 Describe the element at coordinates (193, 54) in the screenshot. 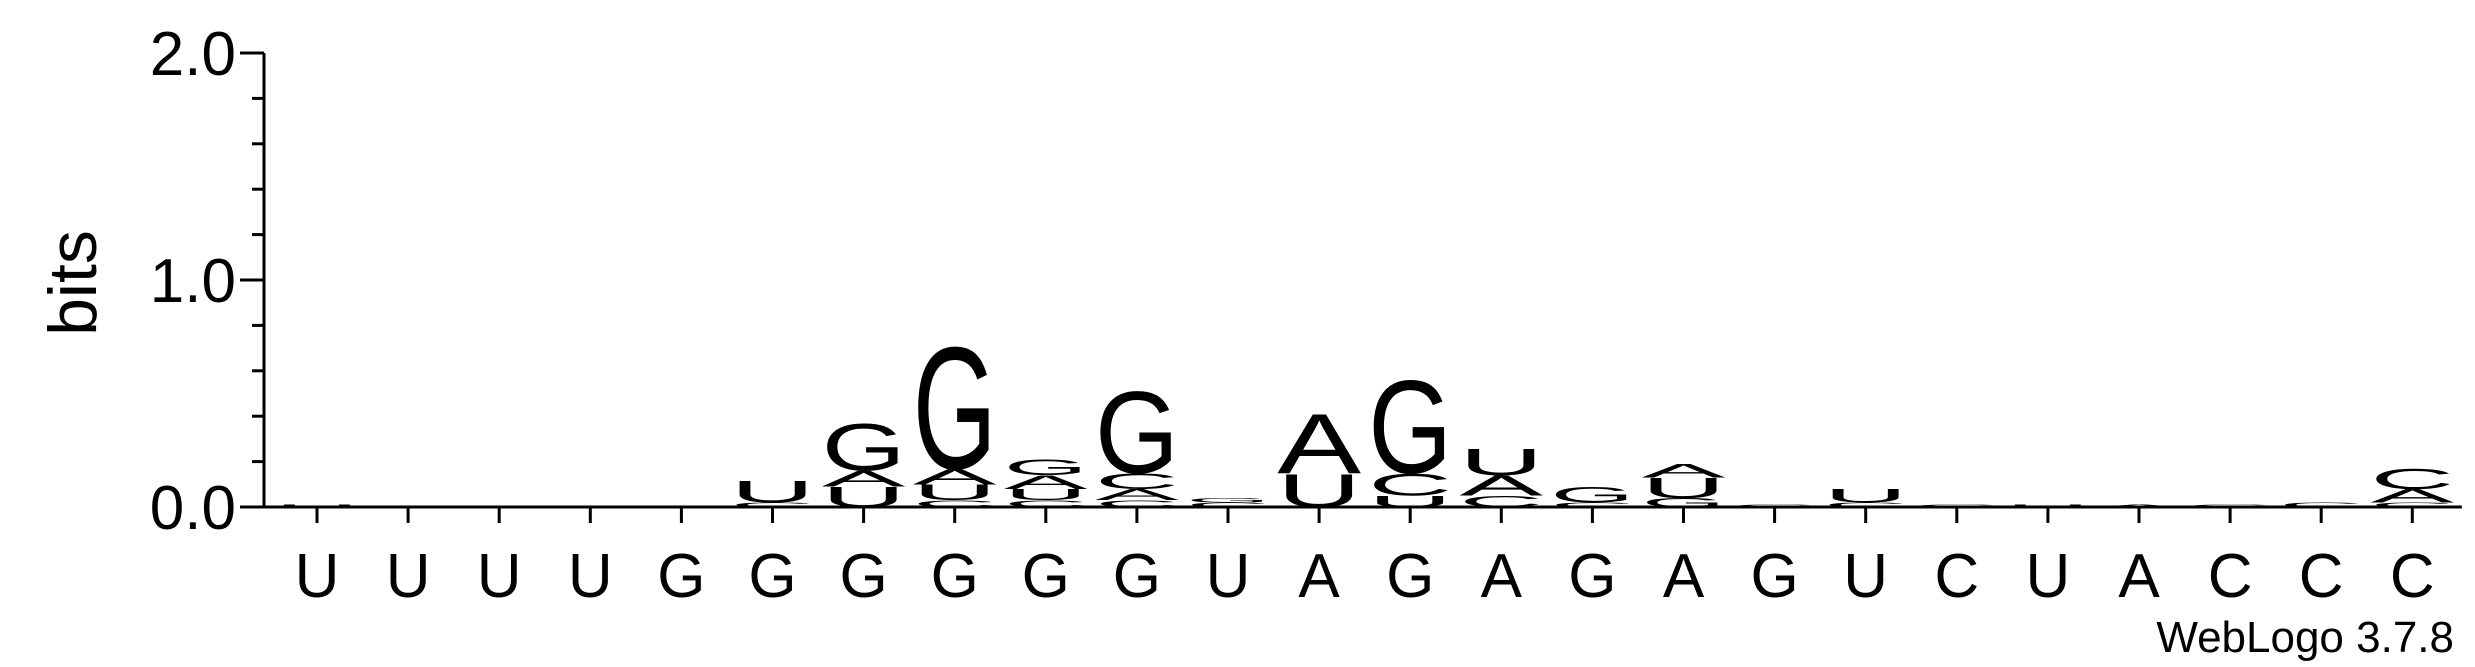

I see `y-tick-label: 2.0` at that location.